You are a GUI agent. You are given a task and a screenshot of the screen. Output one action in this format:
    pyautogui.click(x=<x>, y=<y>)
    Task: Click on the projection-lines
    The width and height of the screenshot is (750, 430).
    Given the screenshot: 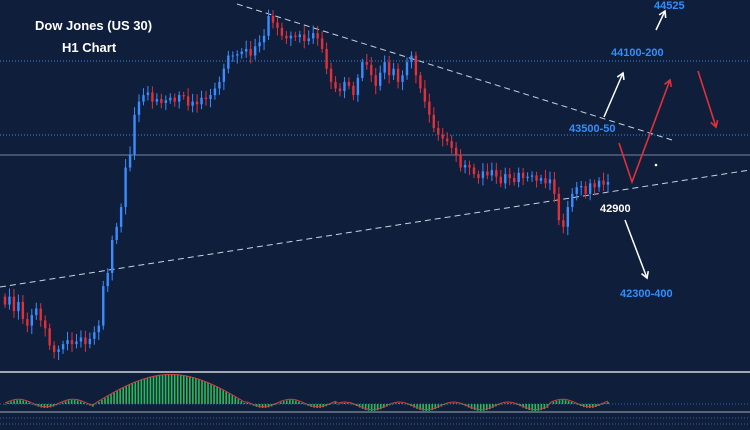 What is the action you would take?
    pyautogui.click(x=661, y=144)
    